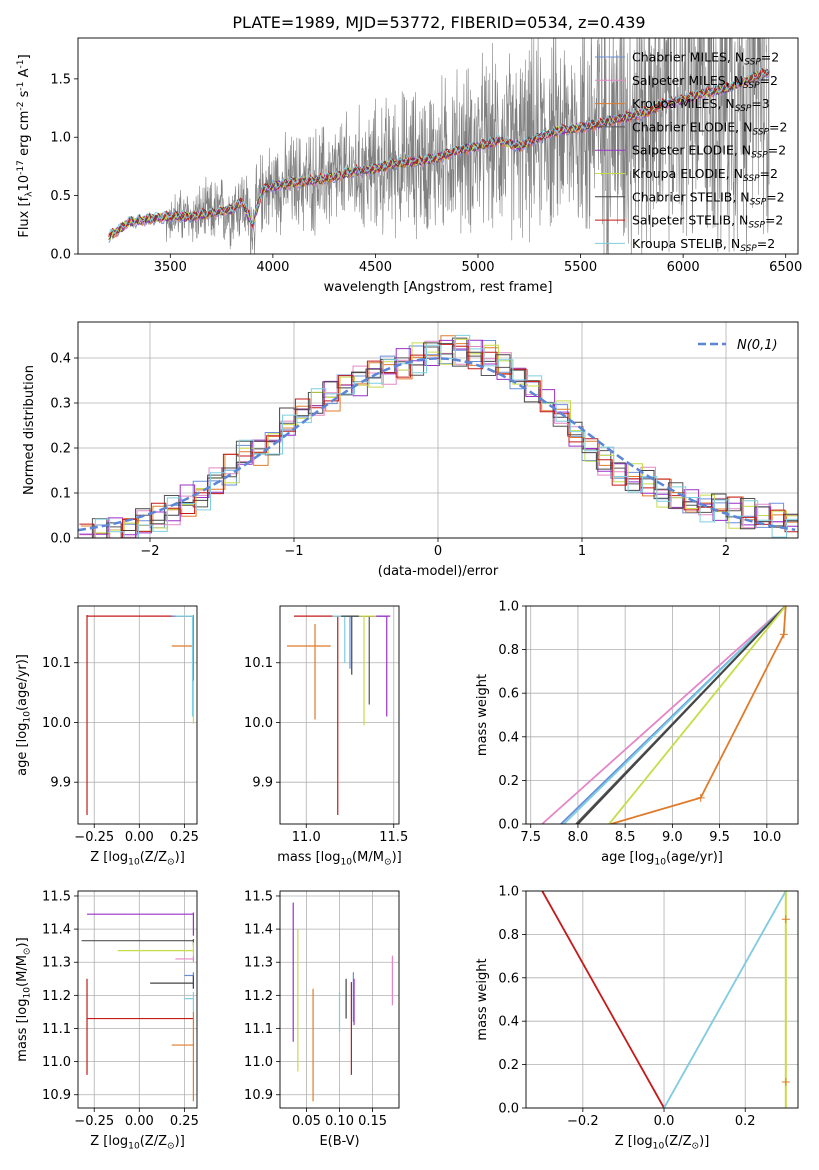  I want to click on x-axis-label: (data-model)/error, so click(438, 571).